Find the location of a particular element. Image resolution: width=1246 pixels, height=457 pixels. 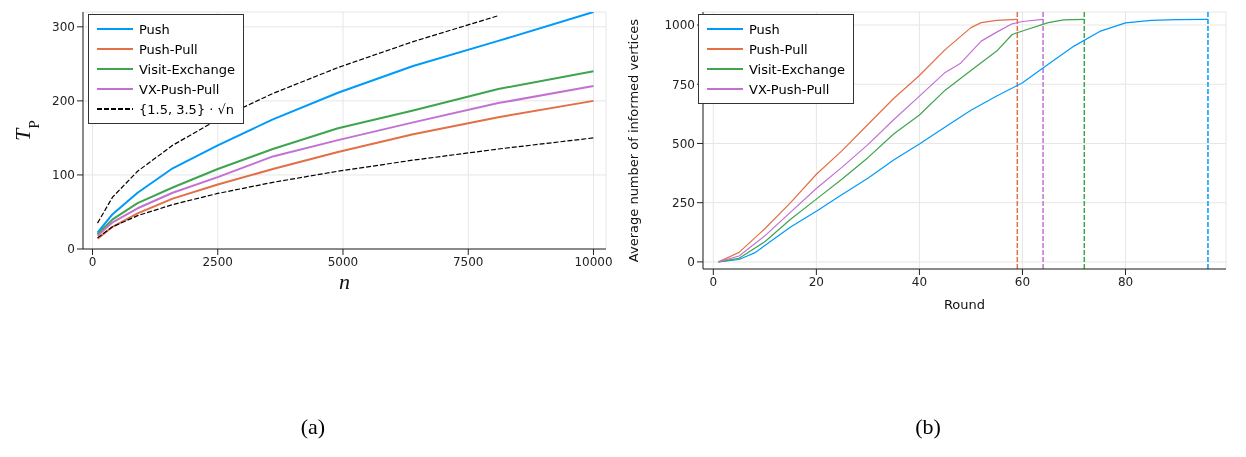

x-tick-label: 20 is located at coordinates (816, 281).